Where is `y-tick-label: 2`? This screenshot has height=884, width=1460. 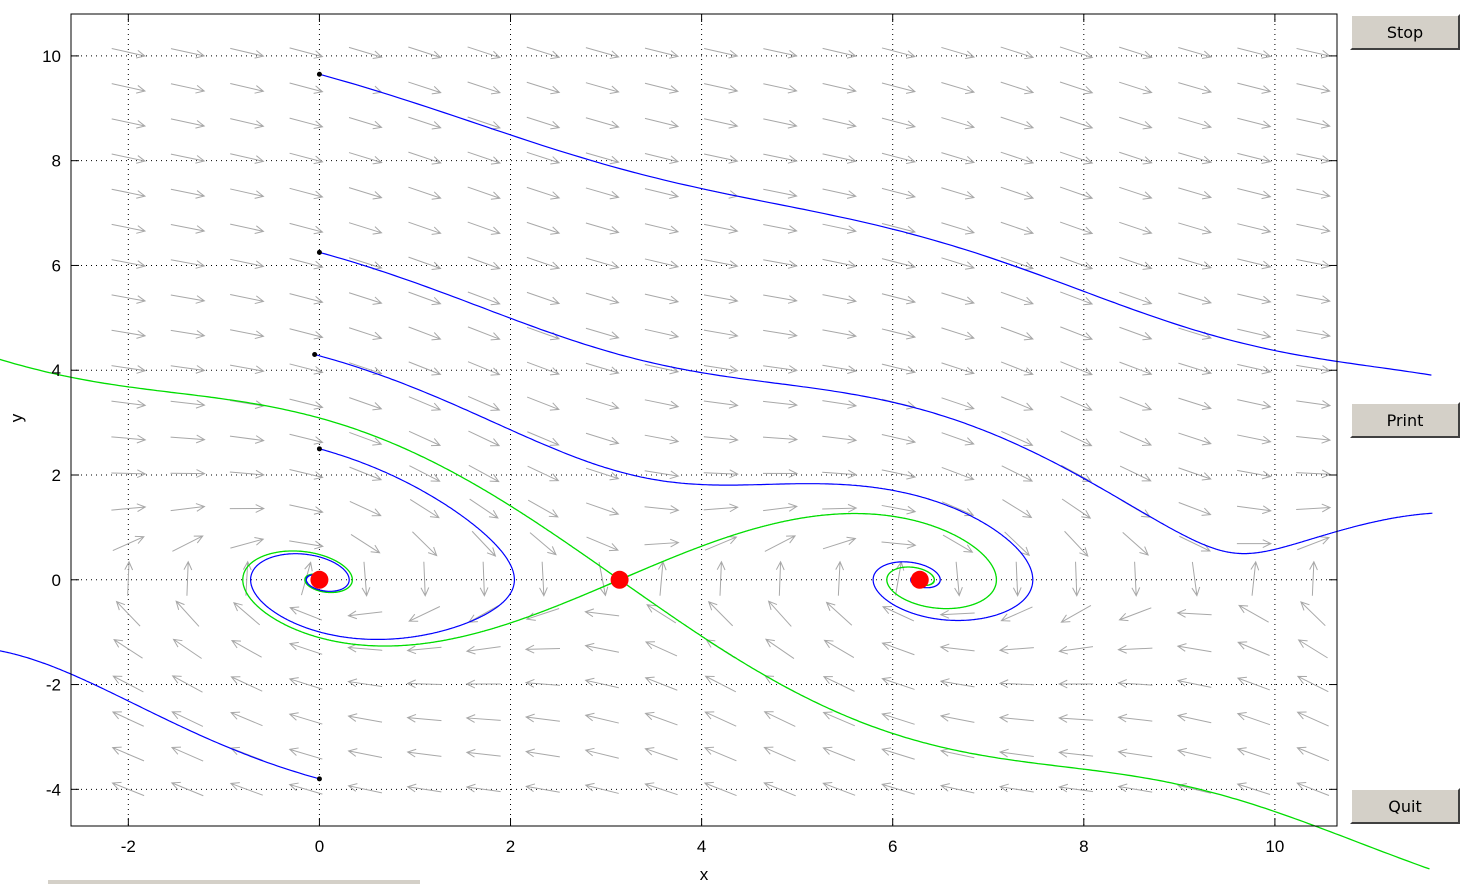
y-tick-label: 2 is located at coordinates (56, 475).